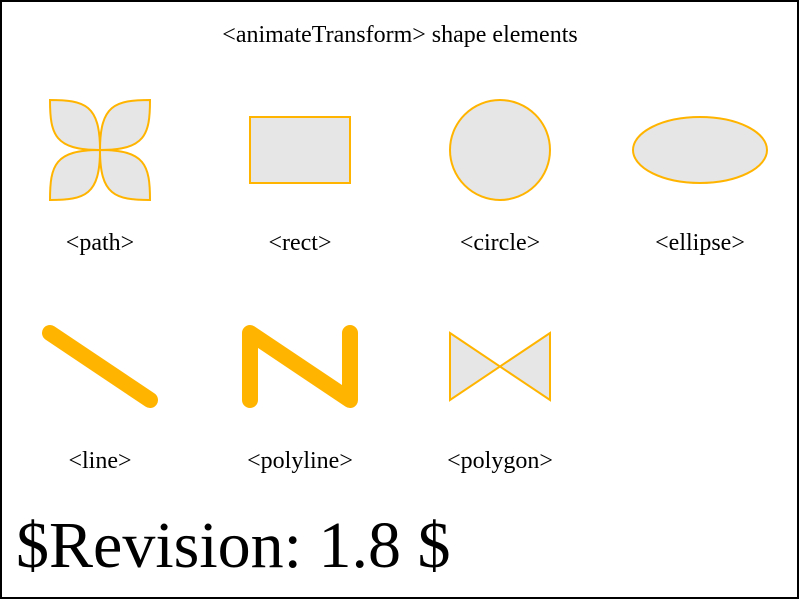 The image size is (800, 600). I want to click on path-label: <path>, so click(100, 243).